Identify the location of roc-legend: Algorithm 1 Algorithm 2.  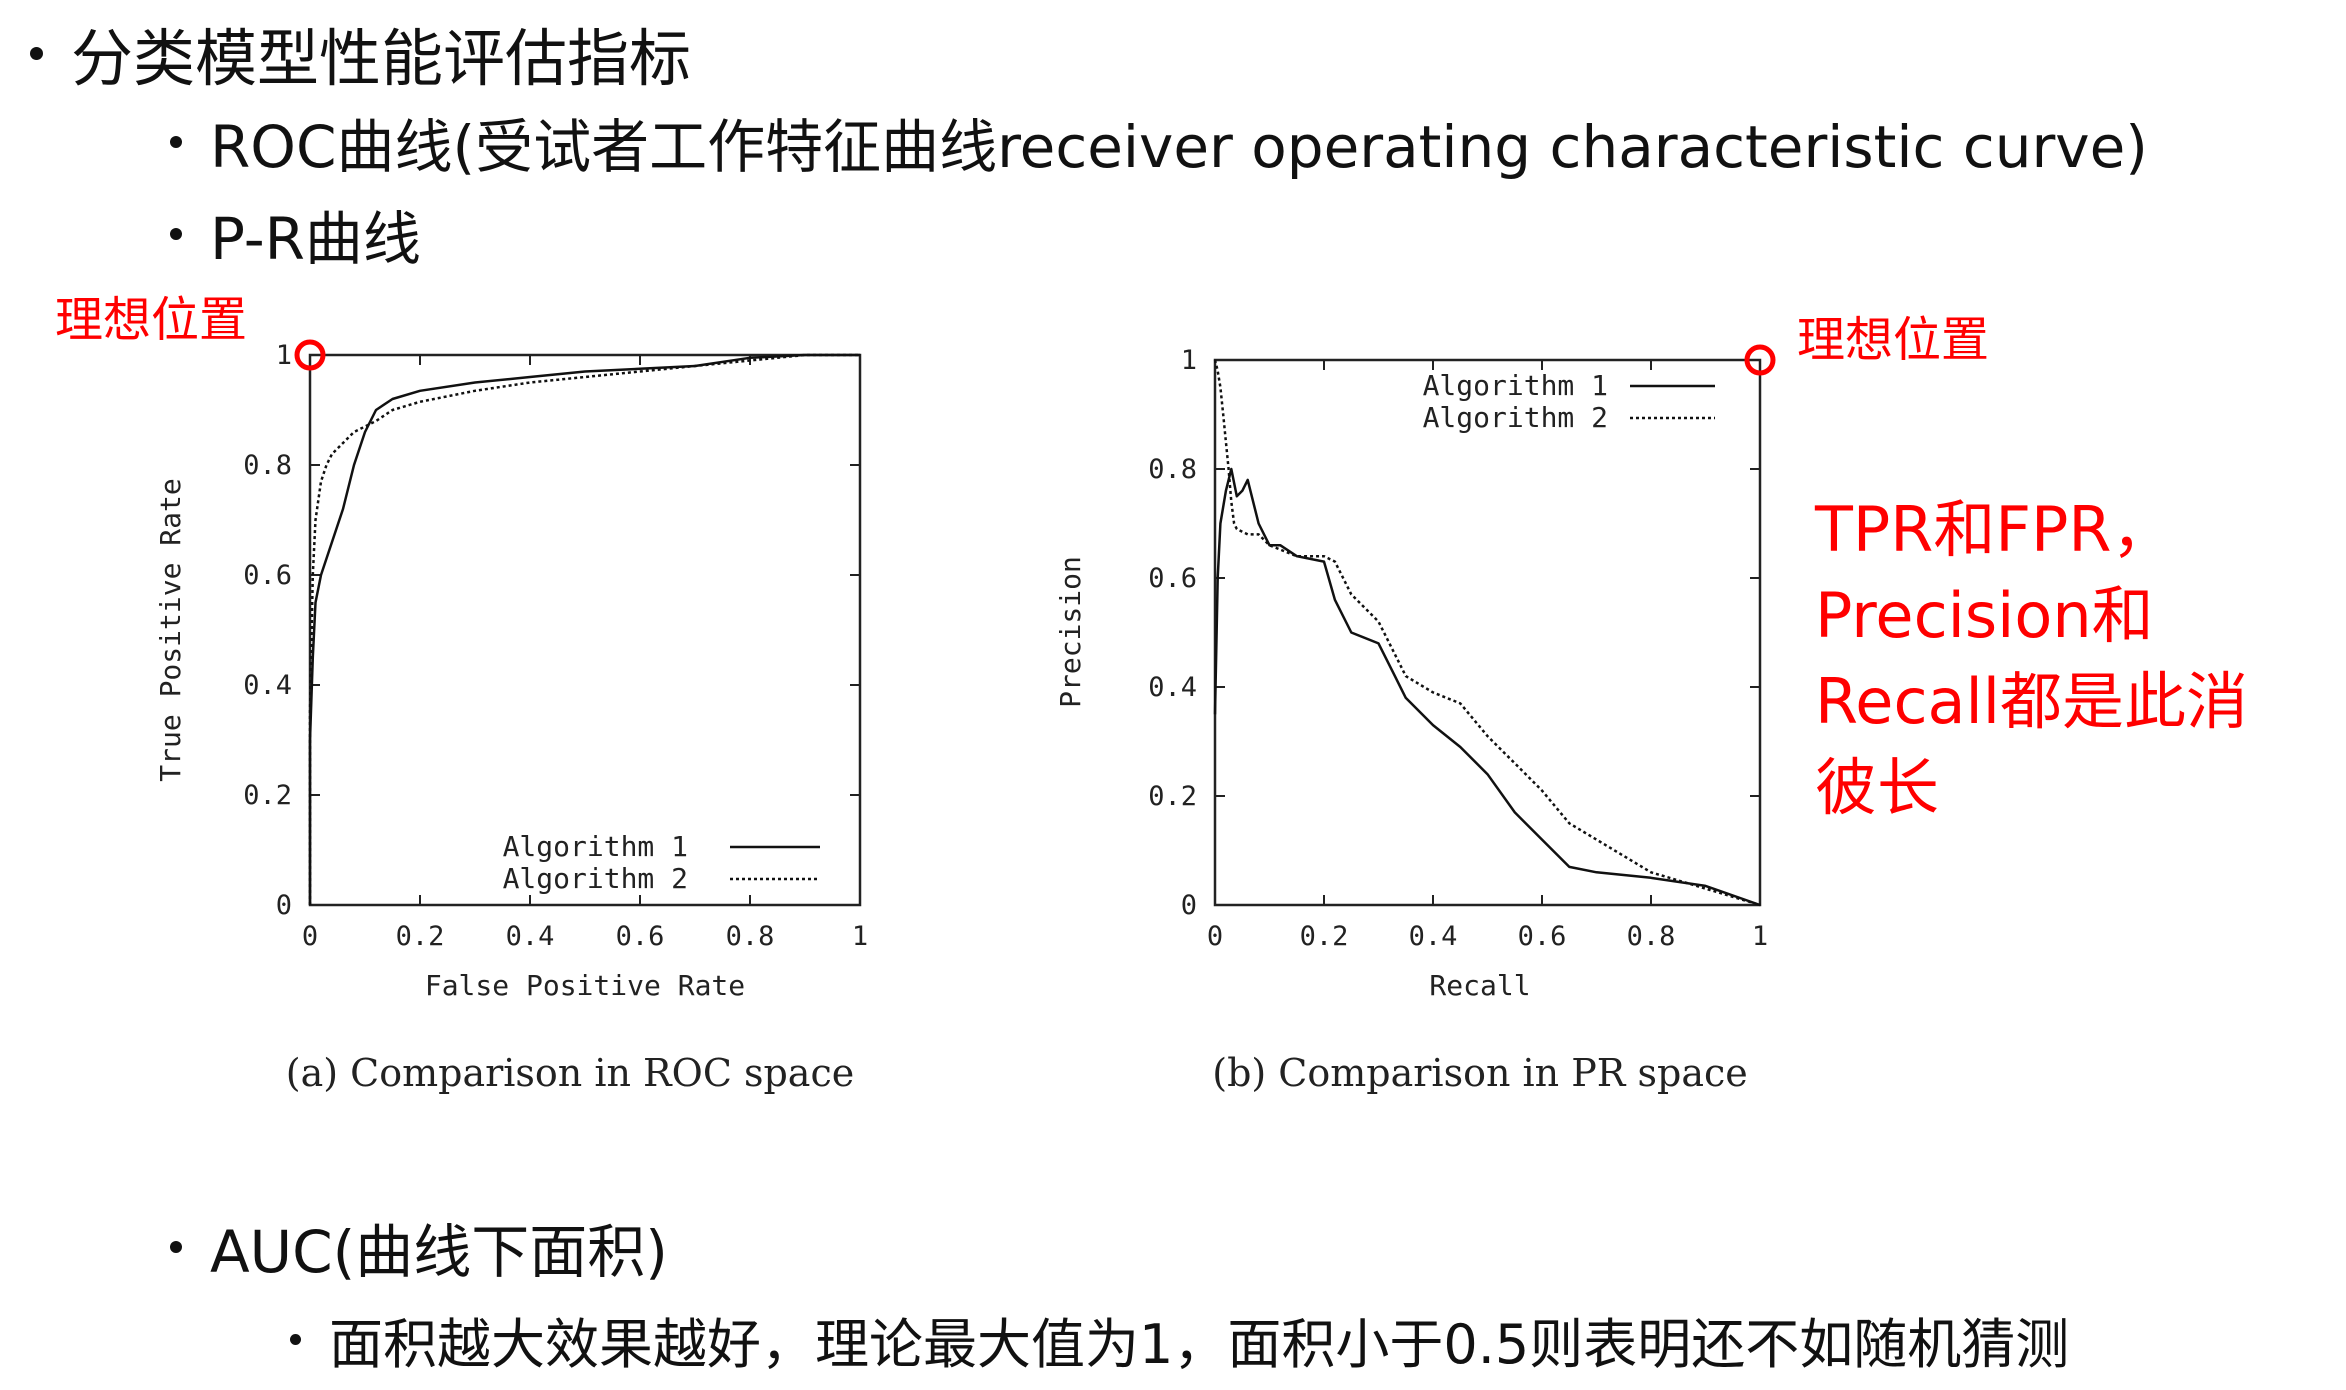
(661, 862).